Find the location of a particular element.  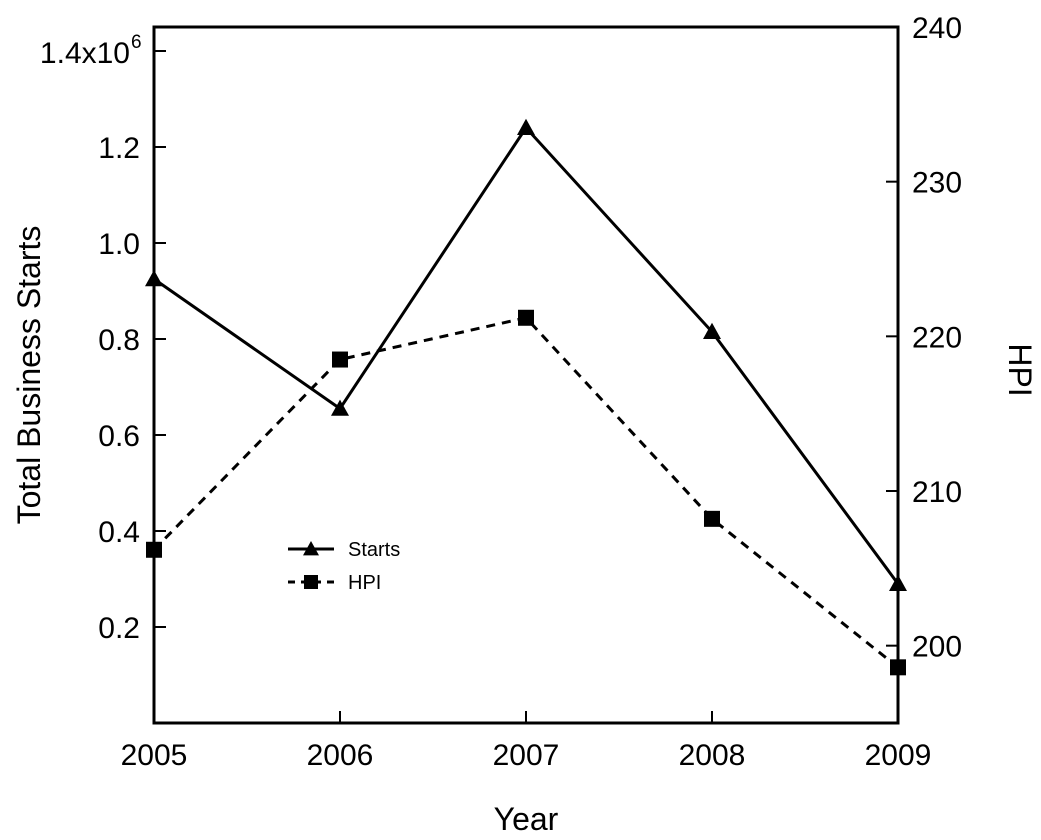

y-right-axis-title: HPI is located at coordinates (1020, 369).